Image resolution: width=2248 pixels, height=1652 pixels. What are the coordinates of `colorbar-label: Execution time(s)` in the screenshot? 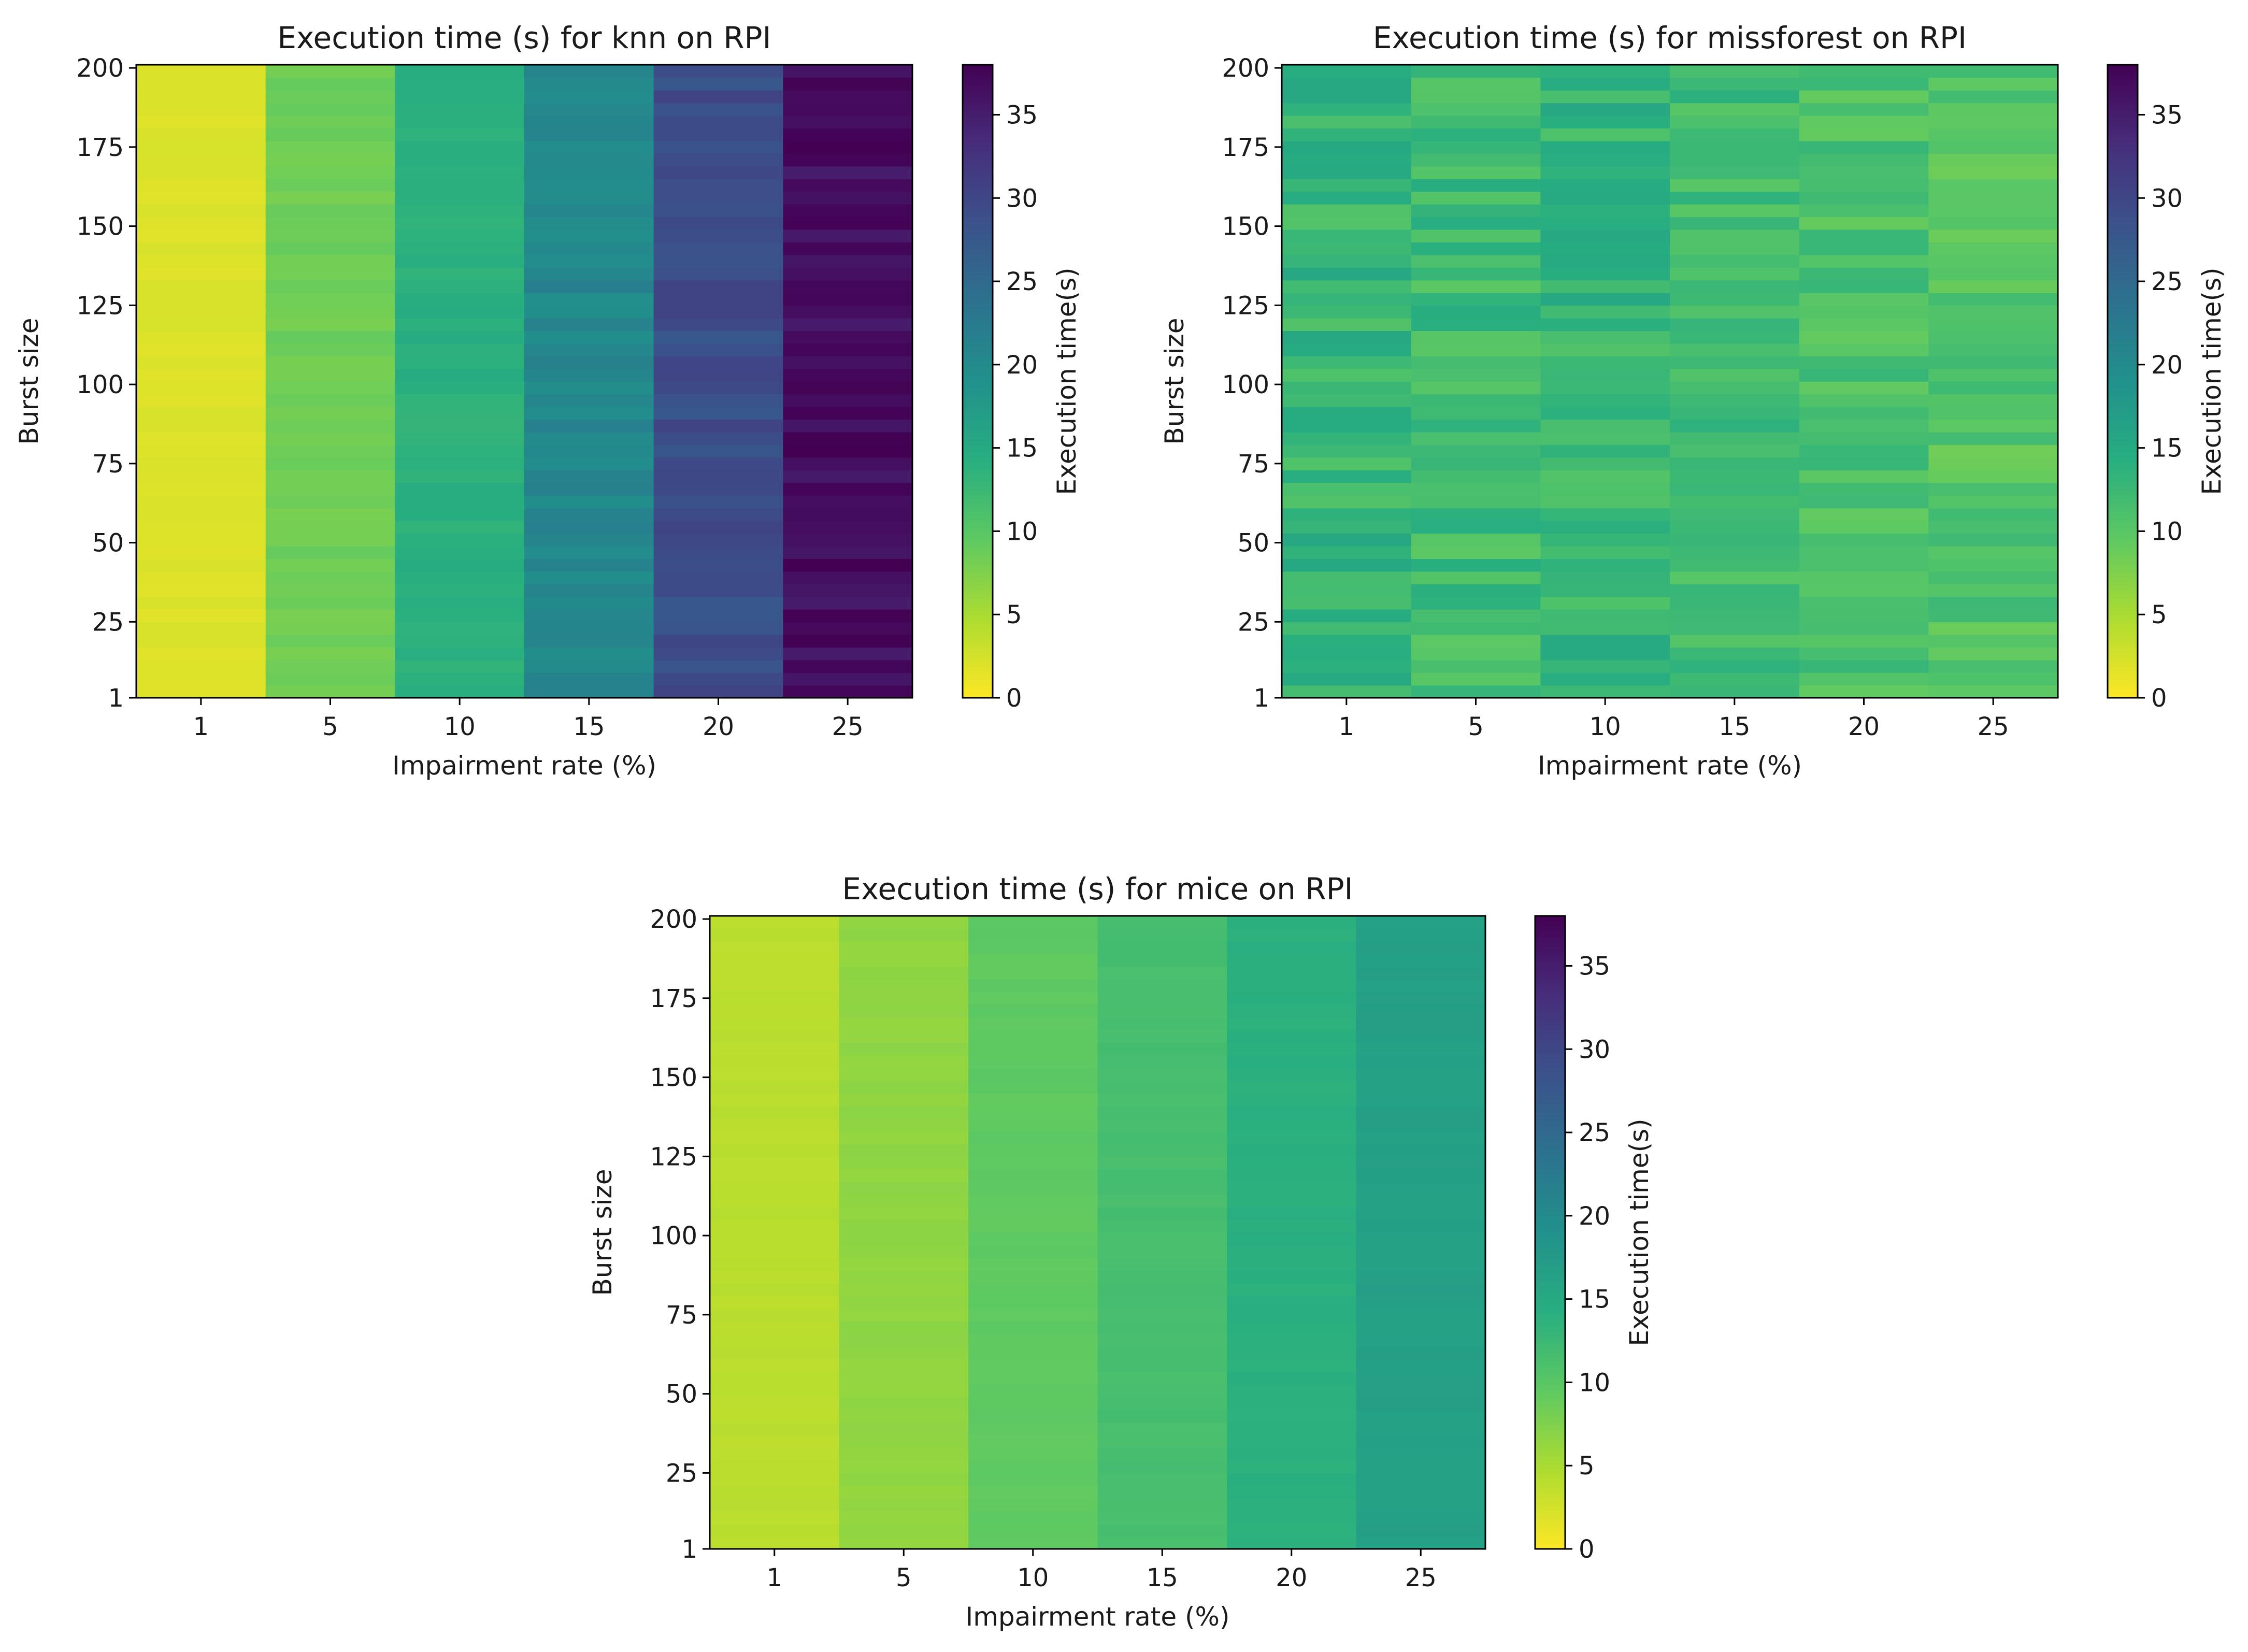 It's located at (2212, 381).